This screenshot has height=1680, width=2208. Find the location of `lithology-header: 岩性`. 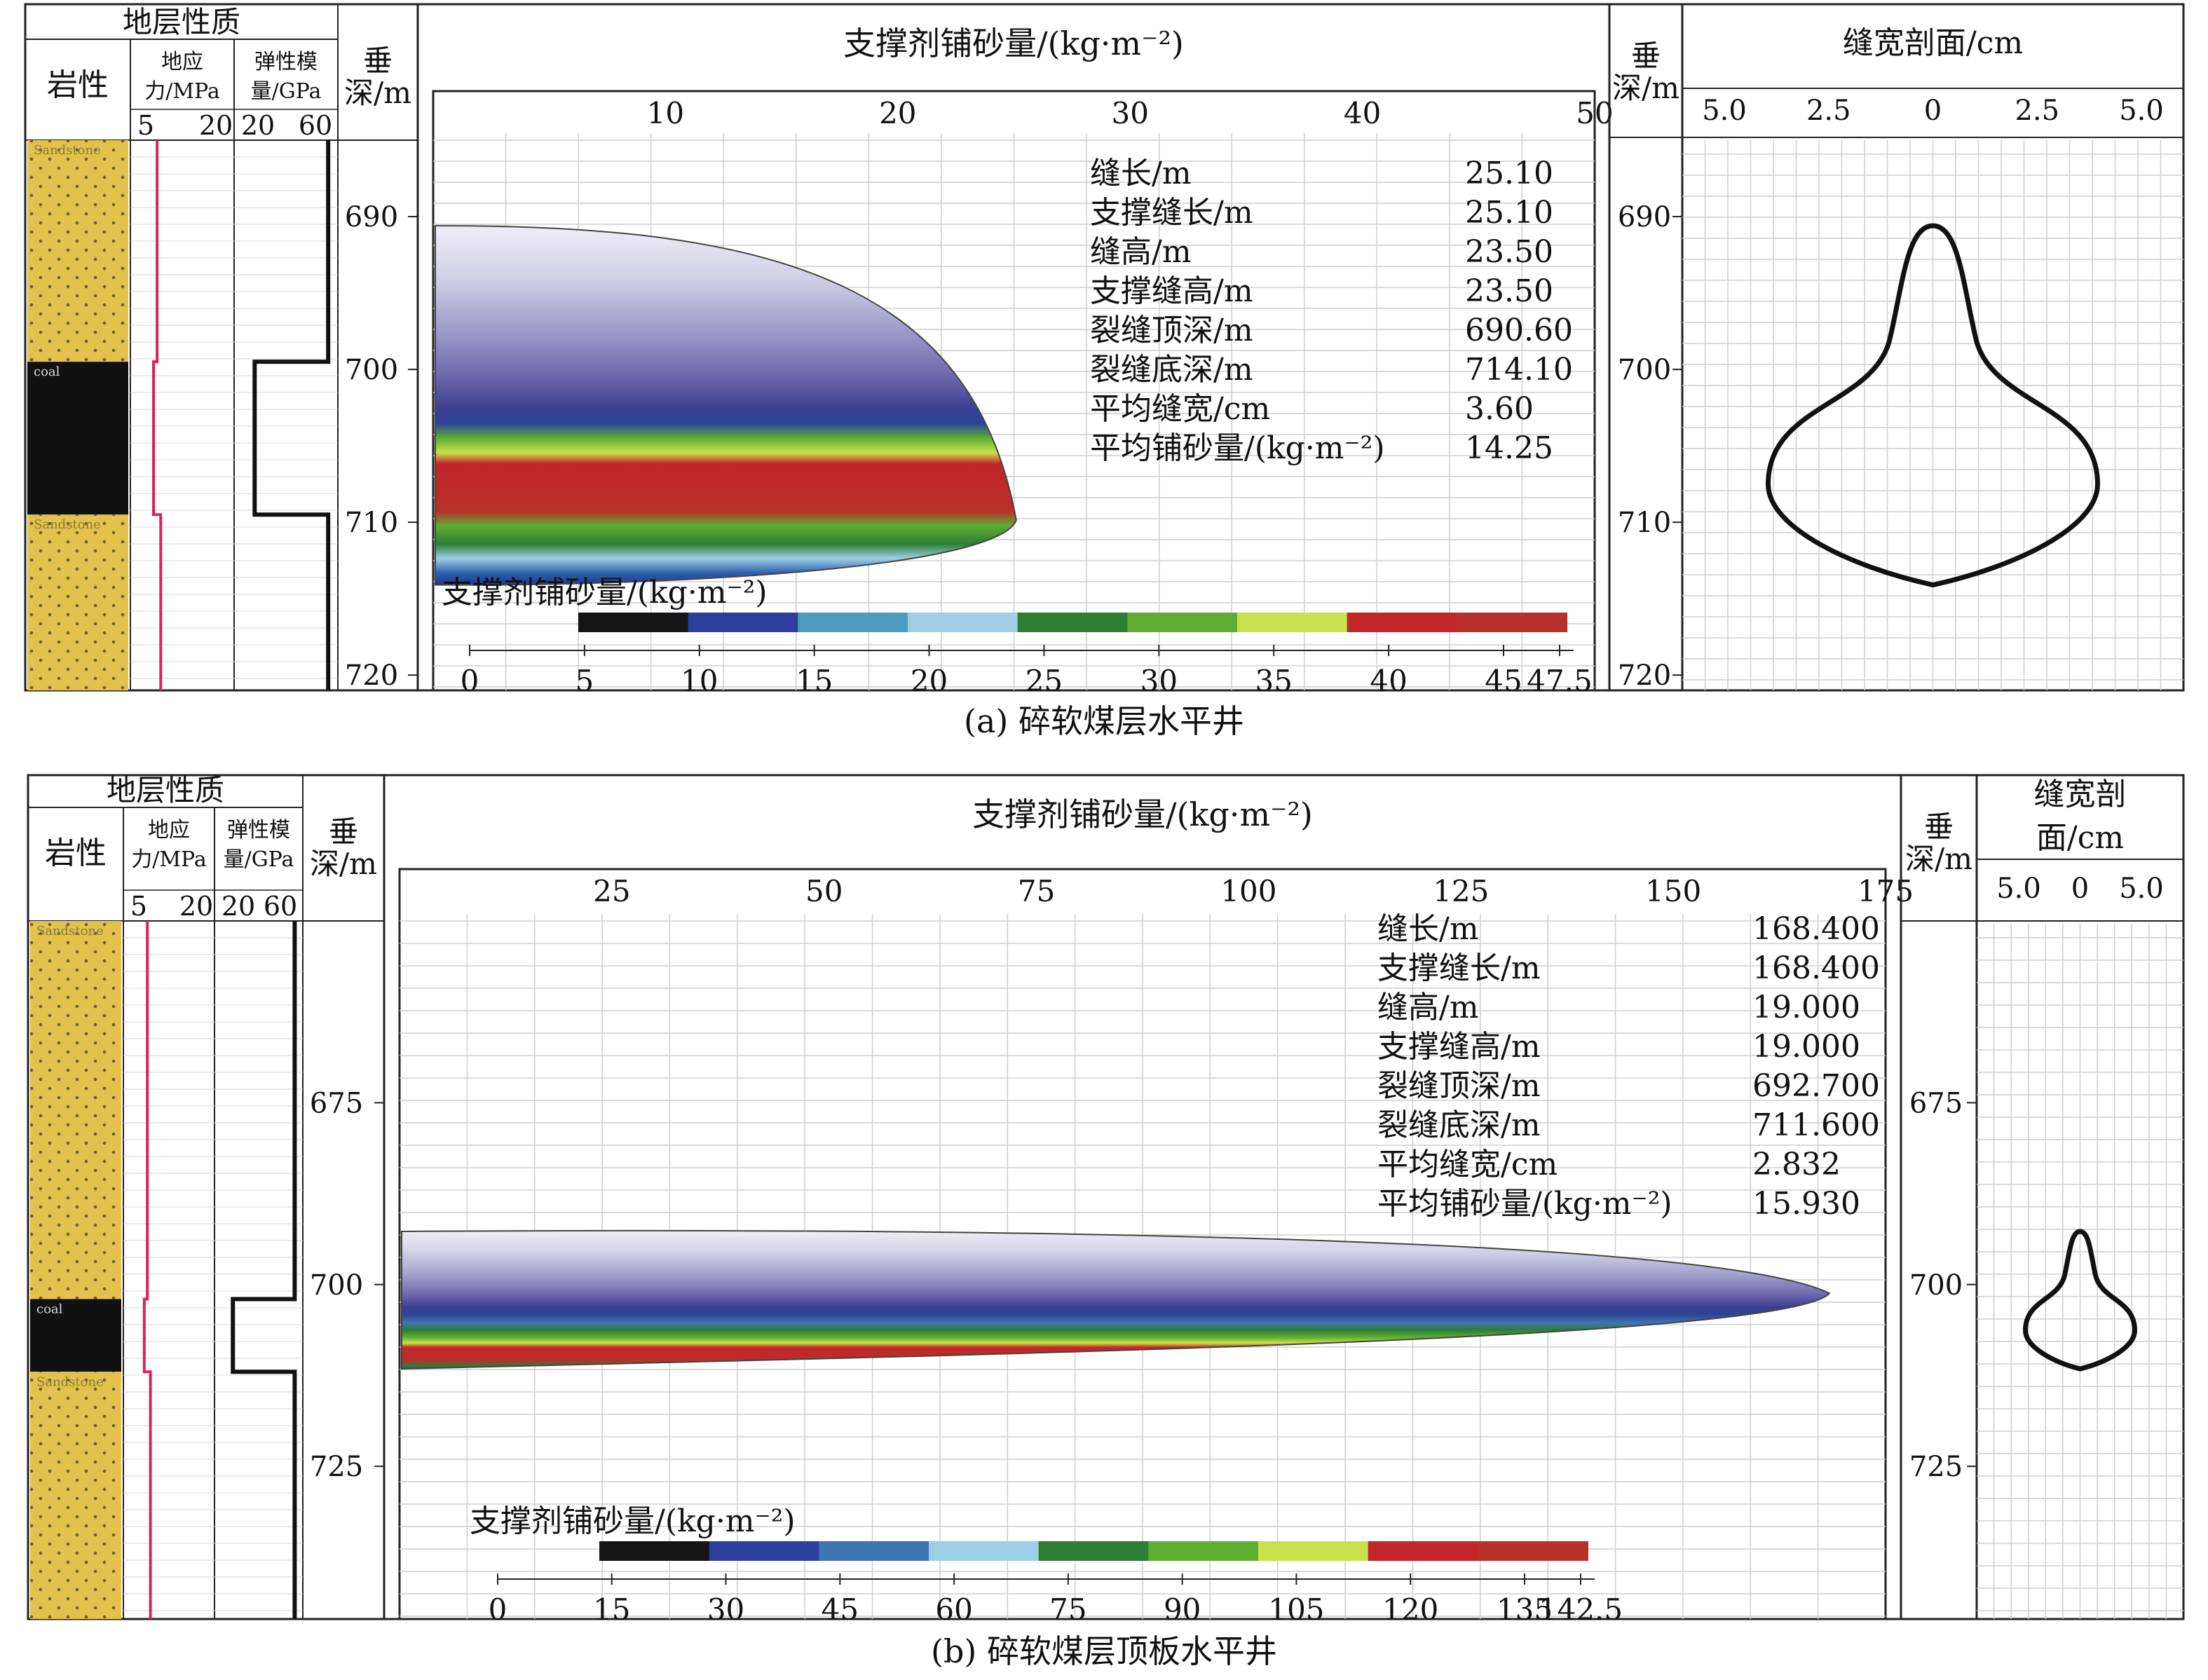

lithology-header: 岩性 is located at coordinates (78, 85).